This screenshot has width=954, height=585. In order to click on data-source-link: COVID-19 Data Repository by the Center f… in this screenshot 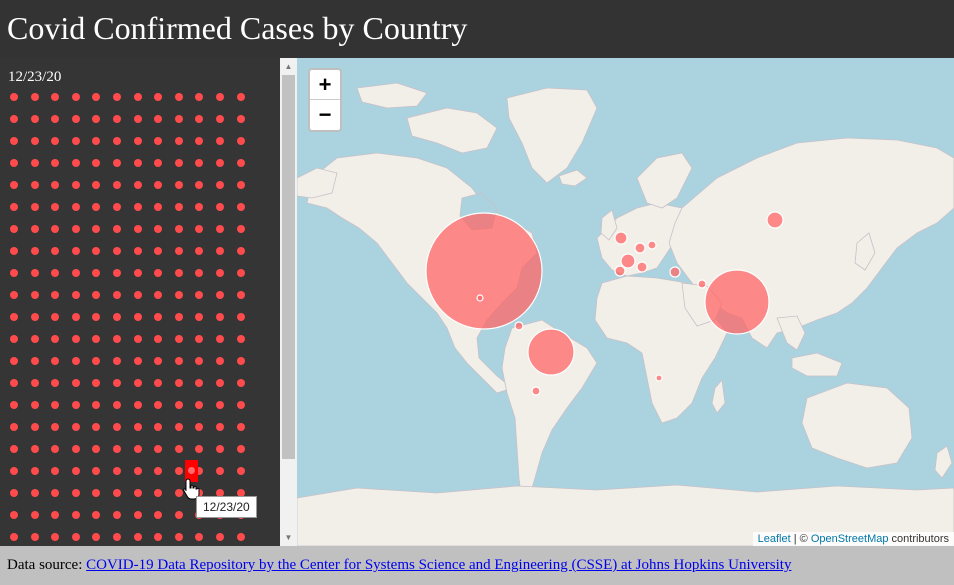, I will do `click(439, 565)`.